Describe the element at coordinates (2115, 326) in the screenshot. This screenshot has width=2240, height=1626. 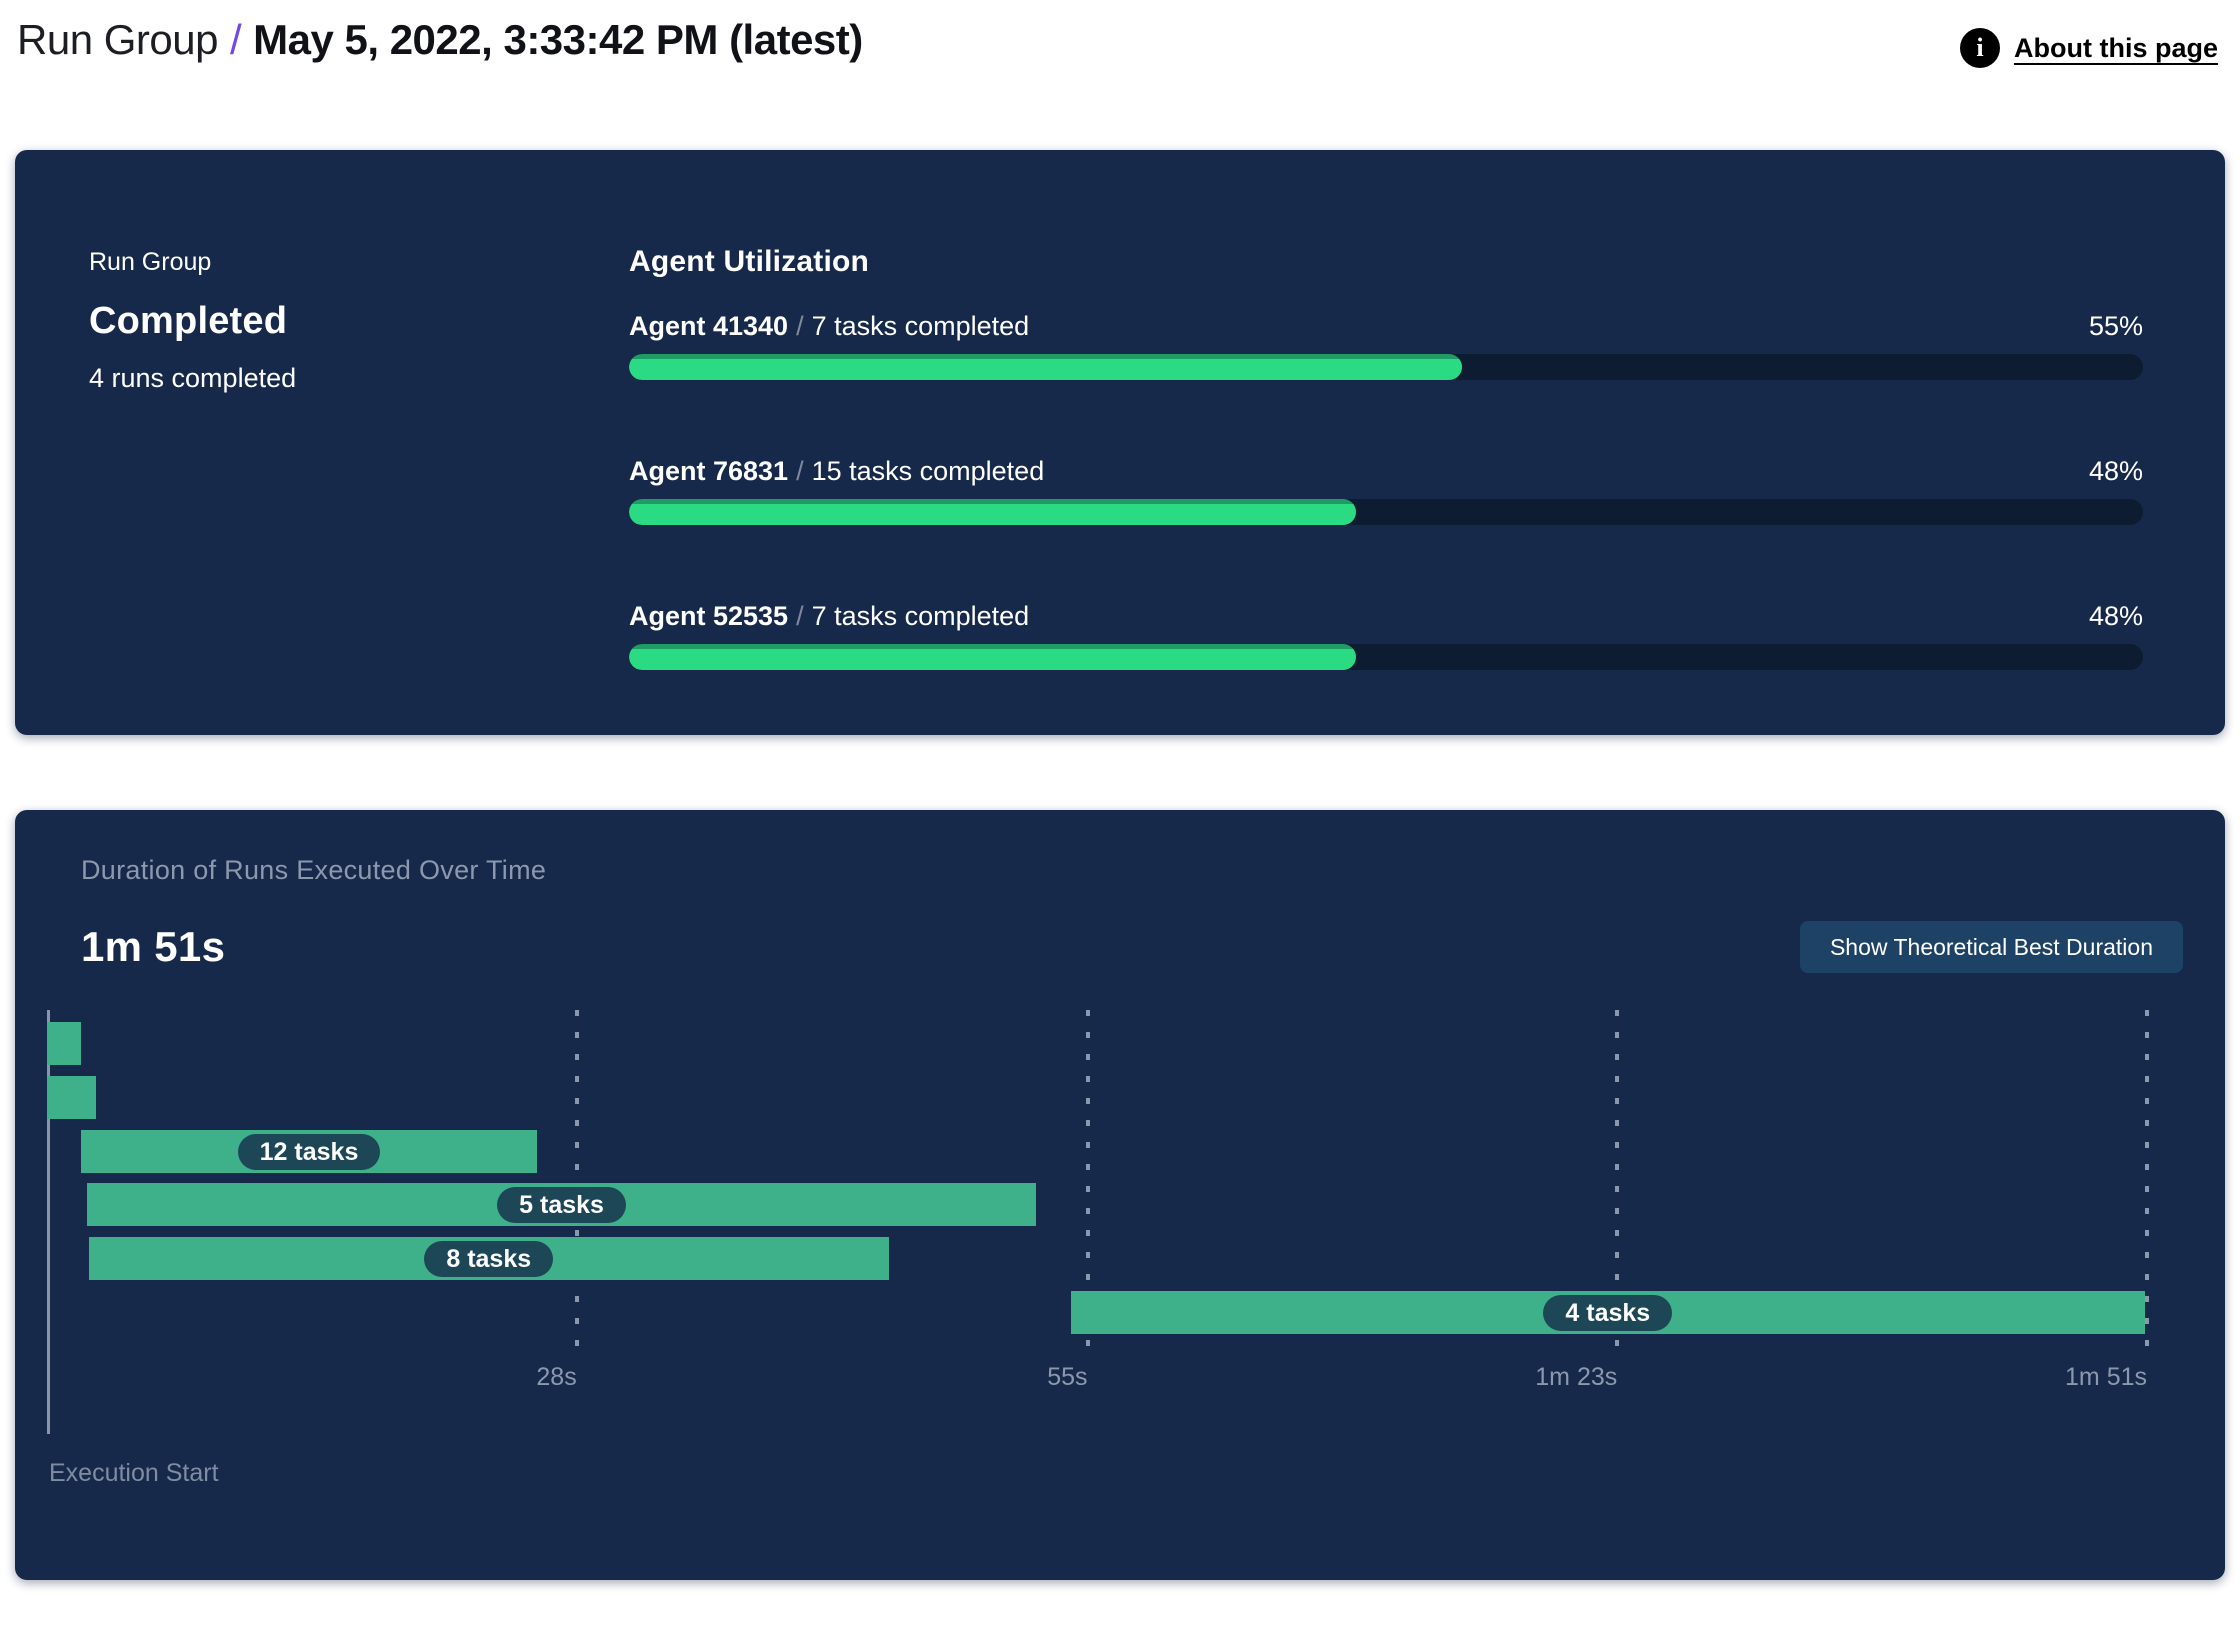
I see `agent-utilization-percent: 55%` at that location.